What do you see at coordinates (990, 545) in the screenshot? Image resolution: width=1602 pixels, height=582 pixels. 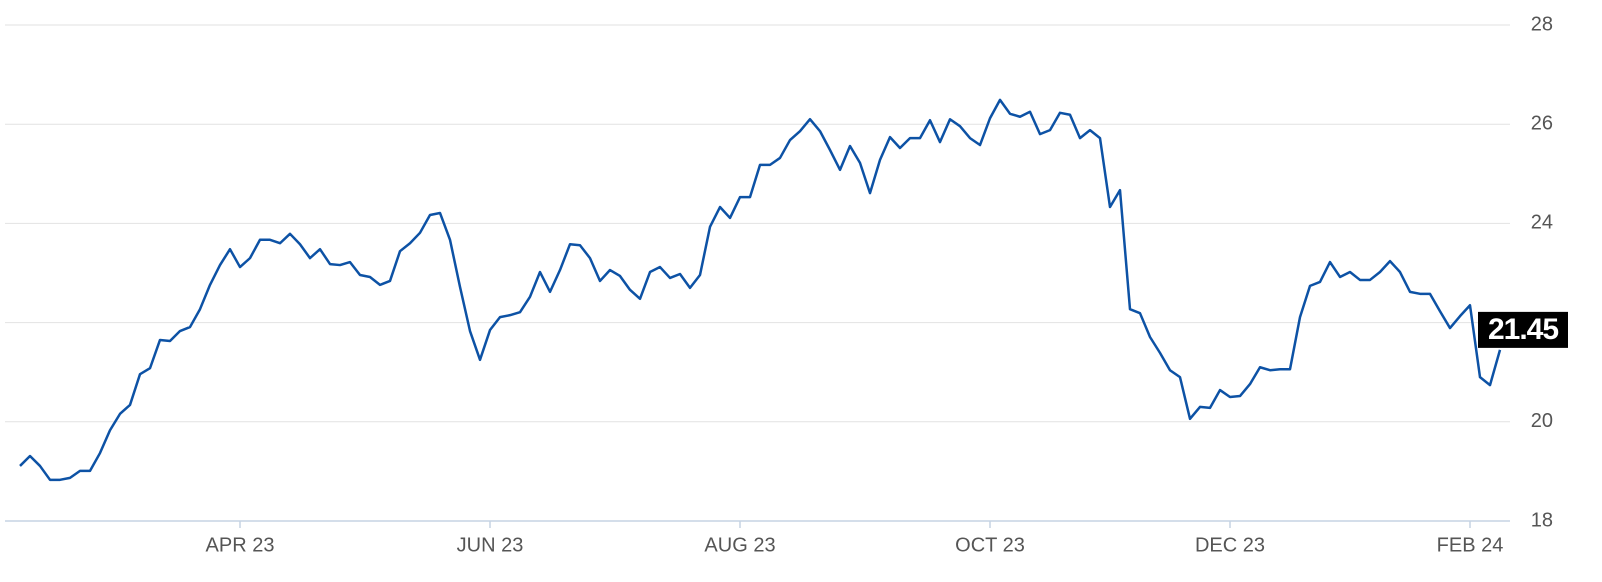 I see `x-tick-label: OCT 23` at bounding box center [990, 545].